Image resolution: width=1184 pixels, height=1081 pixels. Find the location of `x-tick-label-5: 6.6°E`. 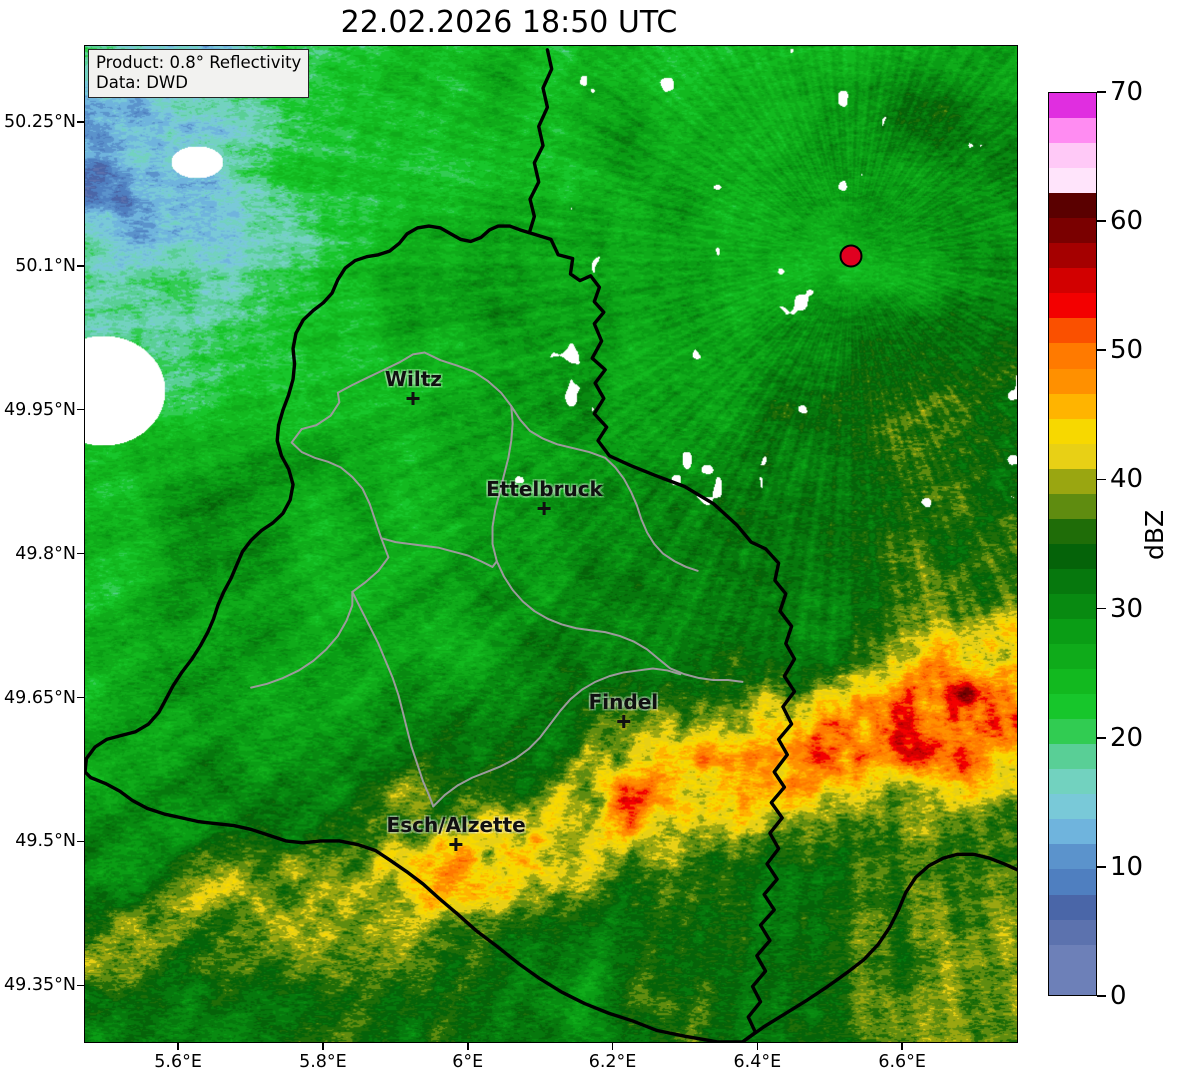

x-tick-label-5: 6.6°E is located at coordinates (902, 1062).